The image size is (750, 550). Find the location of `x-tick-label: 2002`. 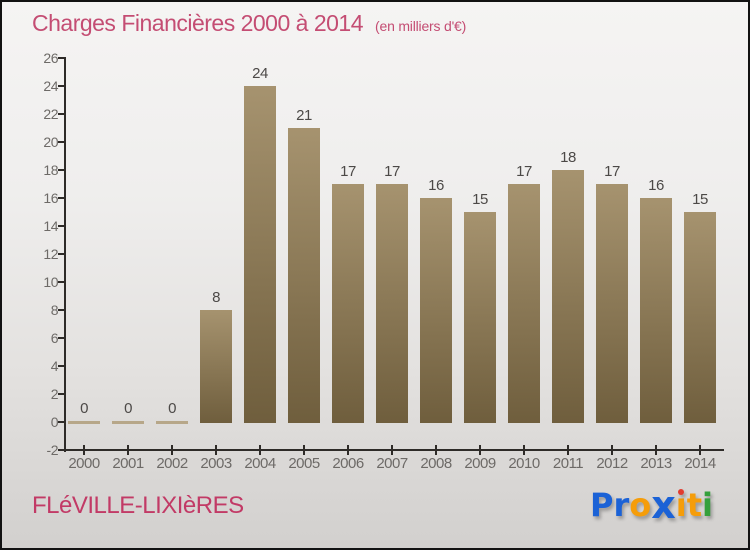

x-tick-label: 2002 is located at coordinates (172, 463).